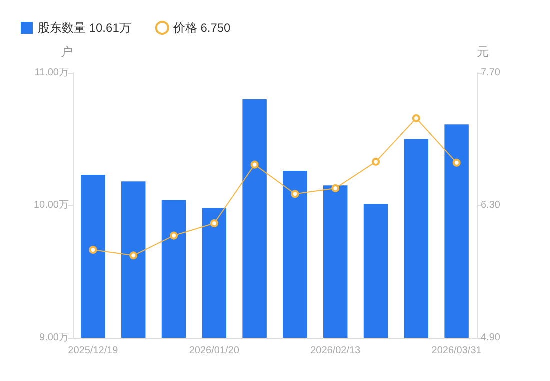 Image resolution: width=550 pixels, height=381 pixels. I want to click on y2-tick-label: 6.30, so click(491, 205).